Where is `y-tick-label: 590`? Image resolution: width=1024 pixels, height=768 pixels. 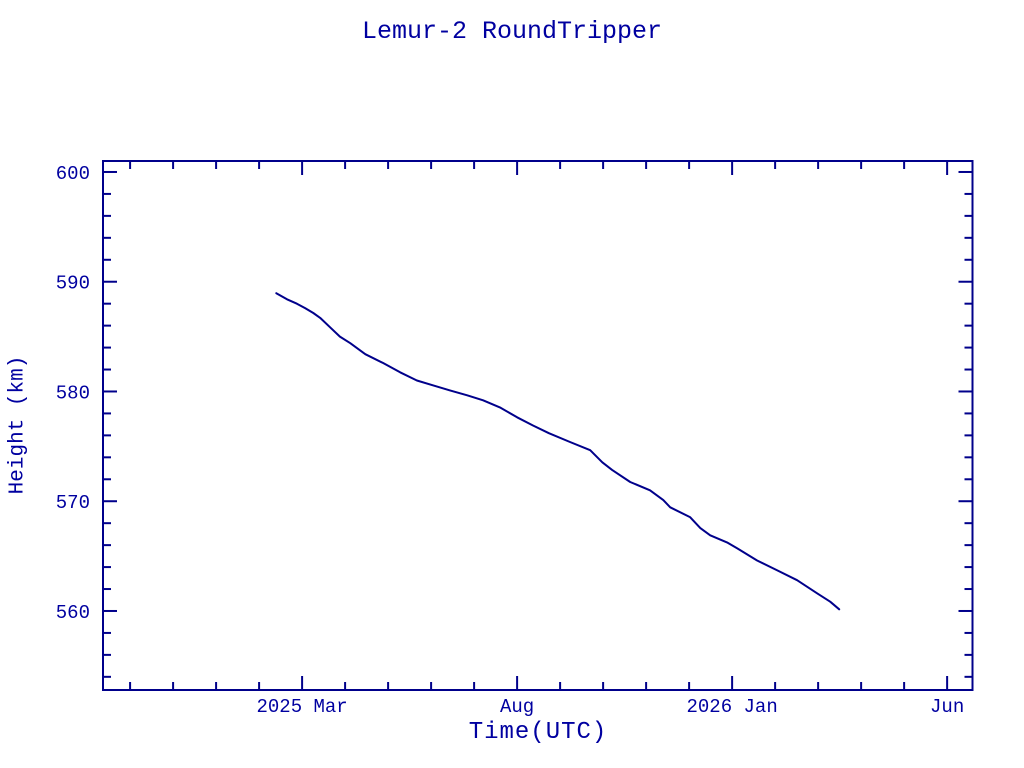
y-tick-label: 590 is located at coordinates (73, 284).